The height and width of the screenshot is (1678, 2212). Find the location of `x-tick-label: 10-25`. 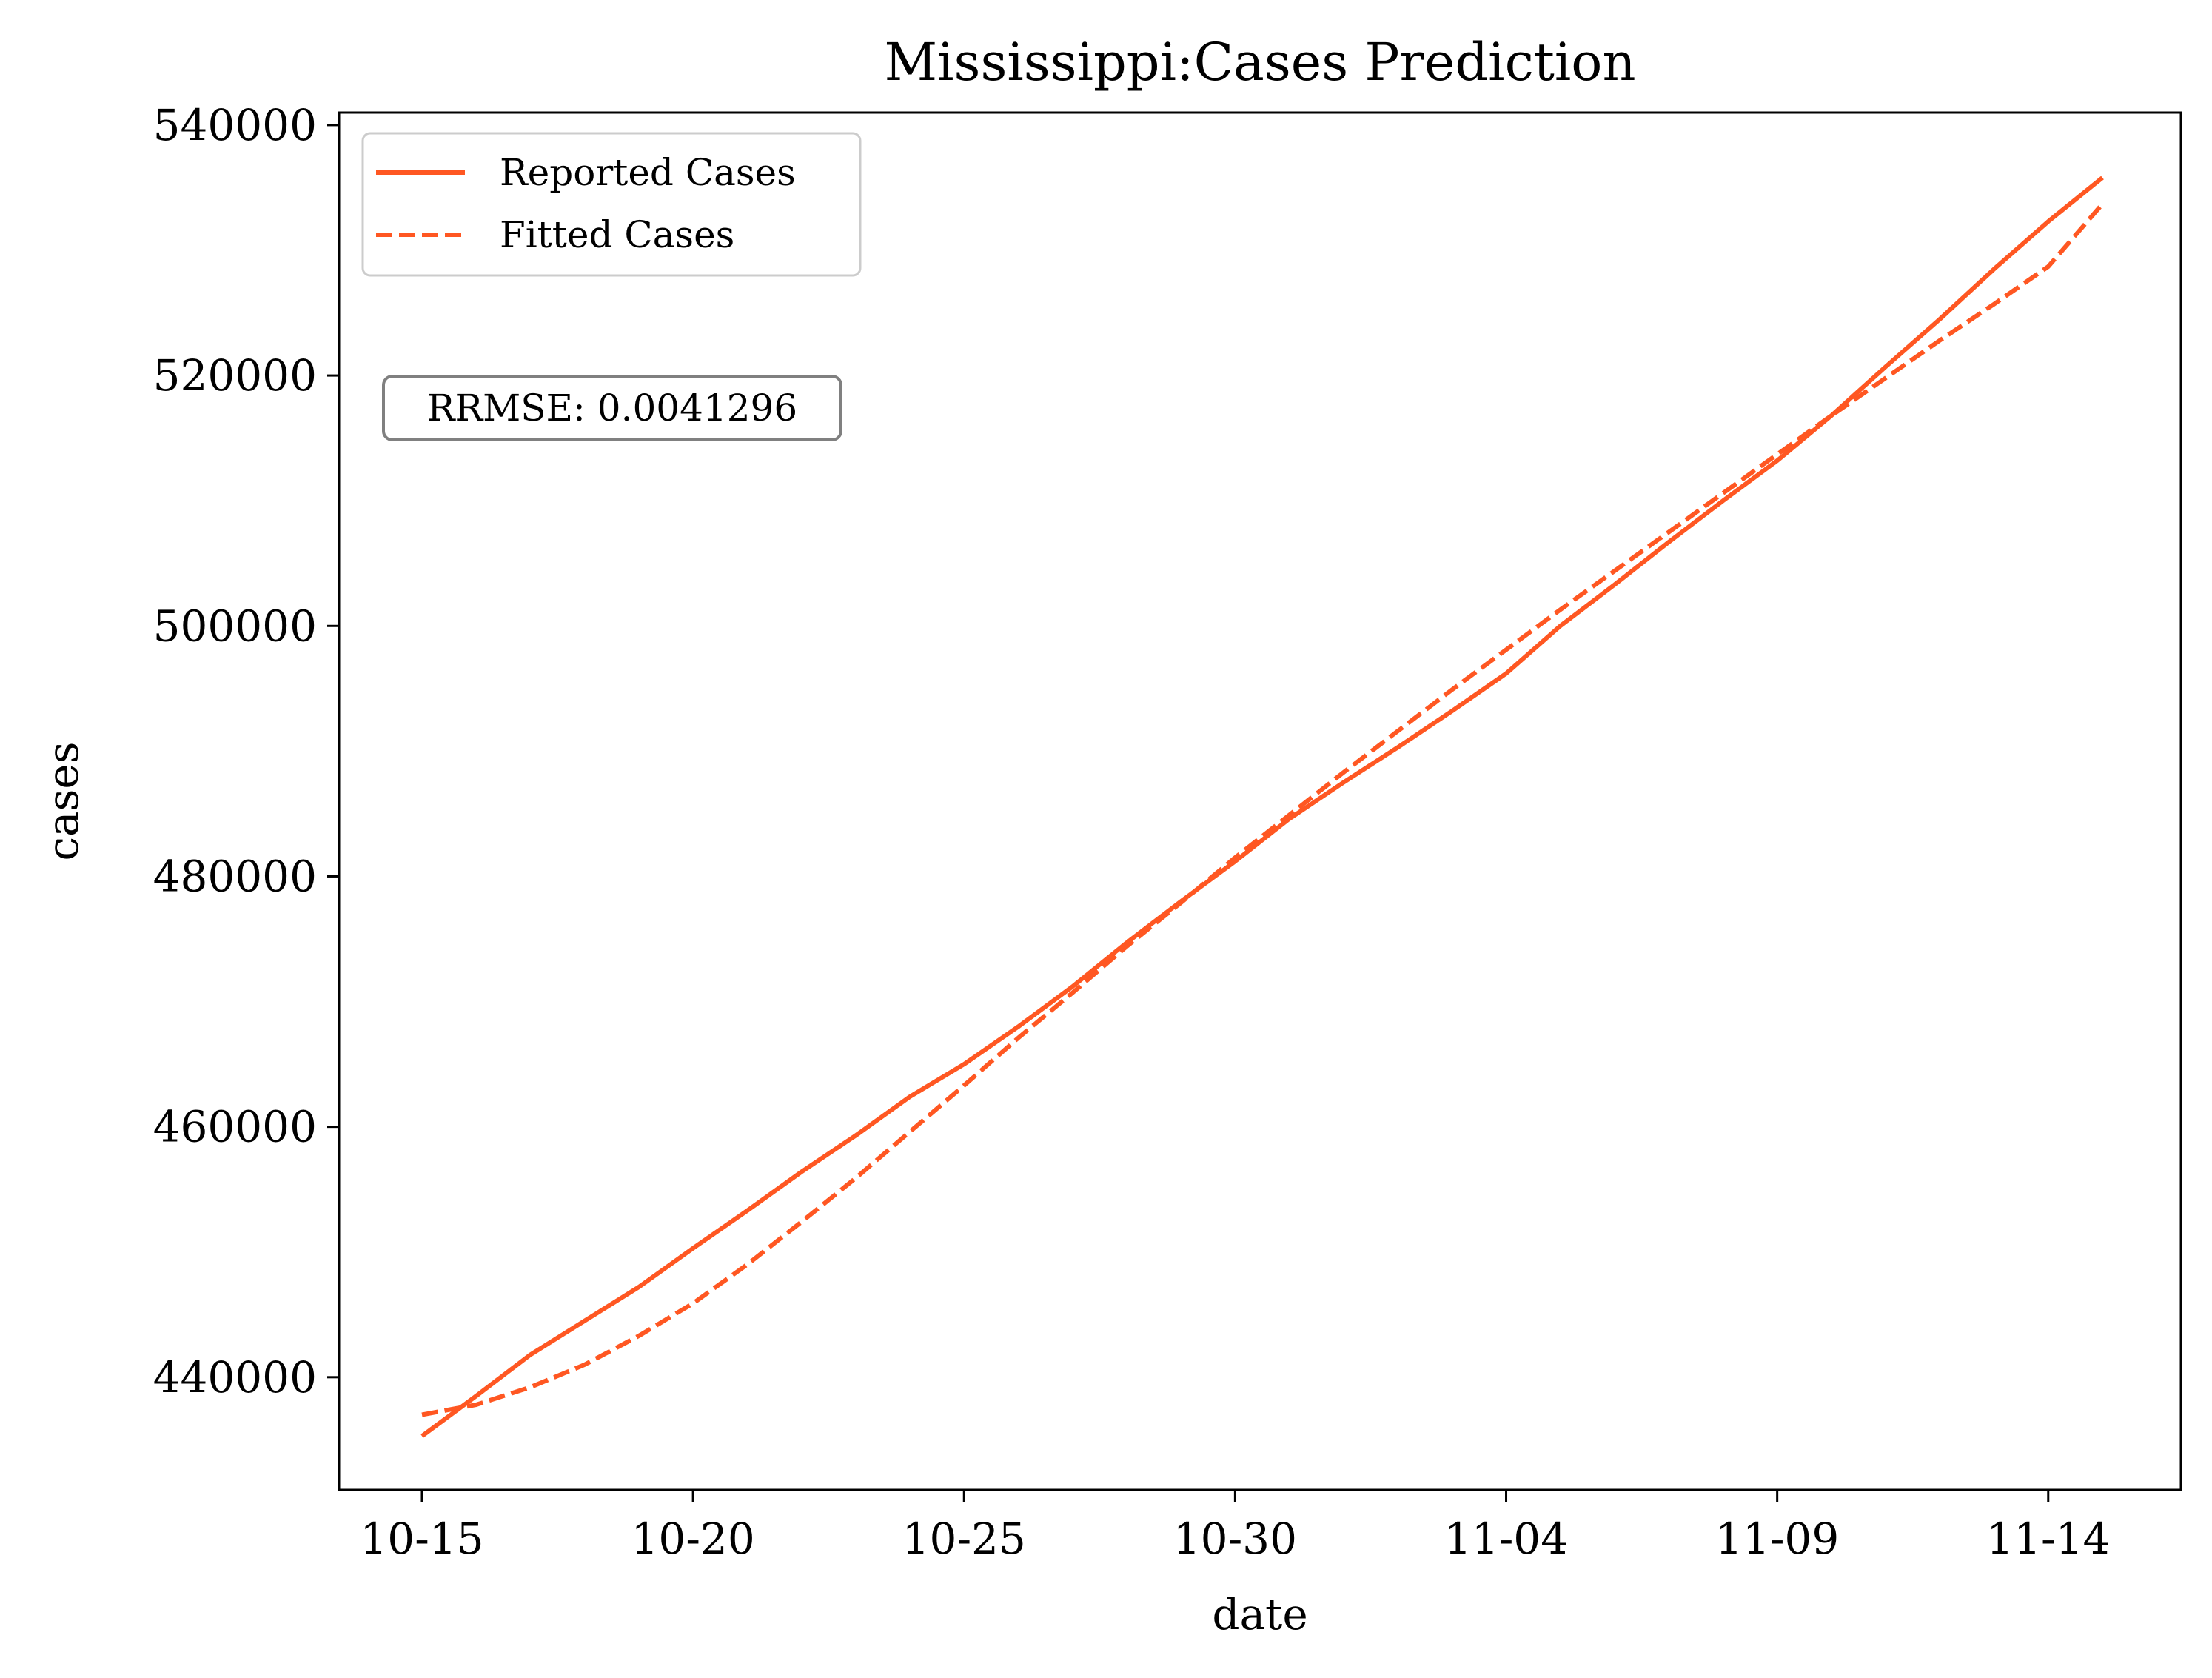

x-tick-label: 10-25 is located at coordinates (964, 1539).